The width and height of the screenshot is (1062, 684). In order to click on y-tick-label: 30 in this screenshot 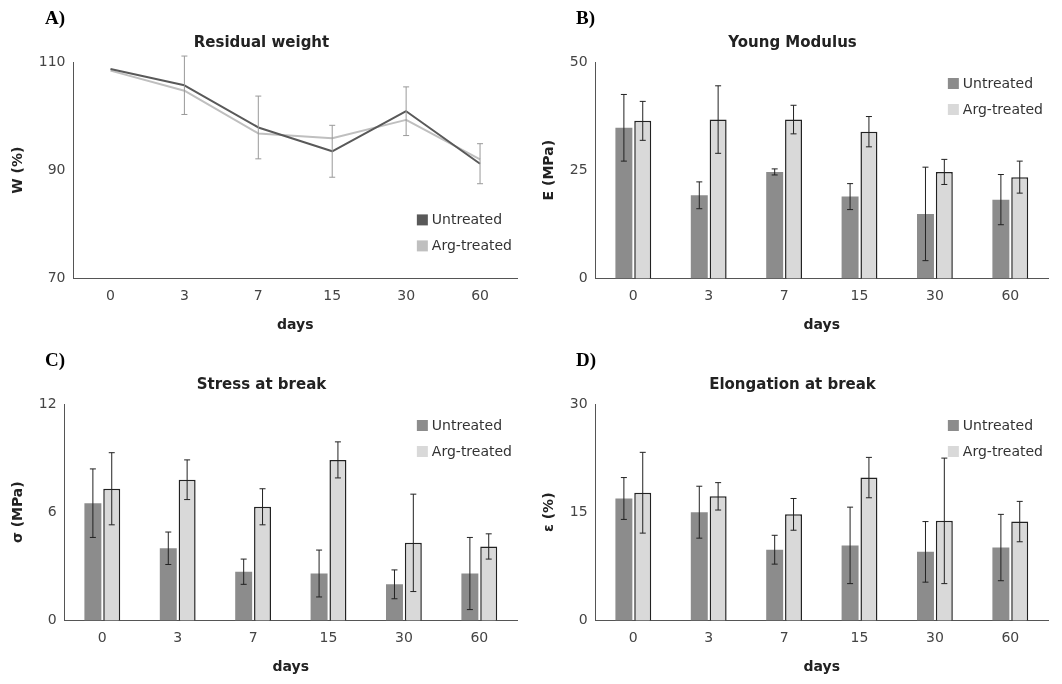, I will do `click(578, 402)`.